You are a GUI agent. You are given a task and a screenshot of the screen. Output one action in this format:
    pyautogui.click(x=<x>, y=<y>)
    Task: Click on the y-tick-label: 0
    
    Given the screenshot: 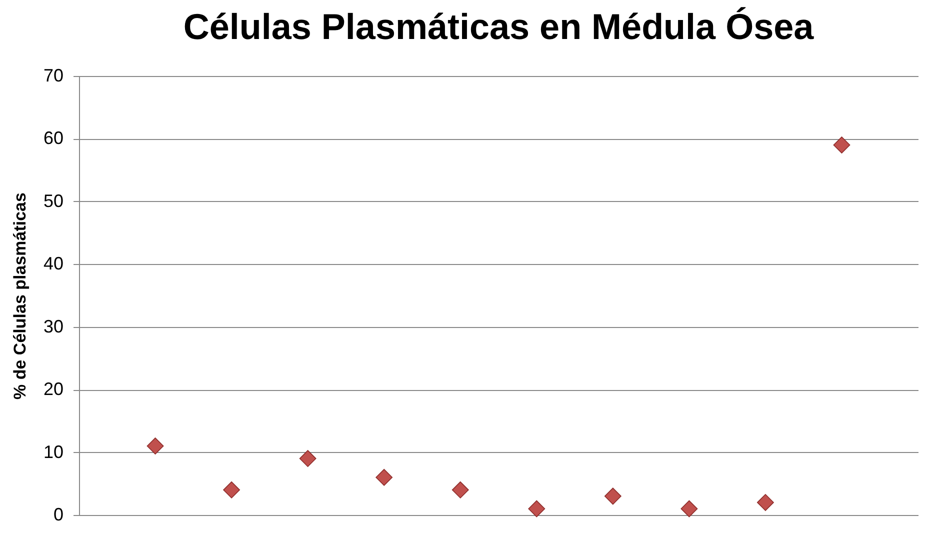 What is the action you would take?
    pyautogui.click(x=58, y=514)
    